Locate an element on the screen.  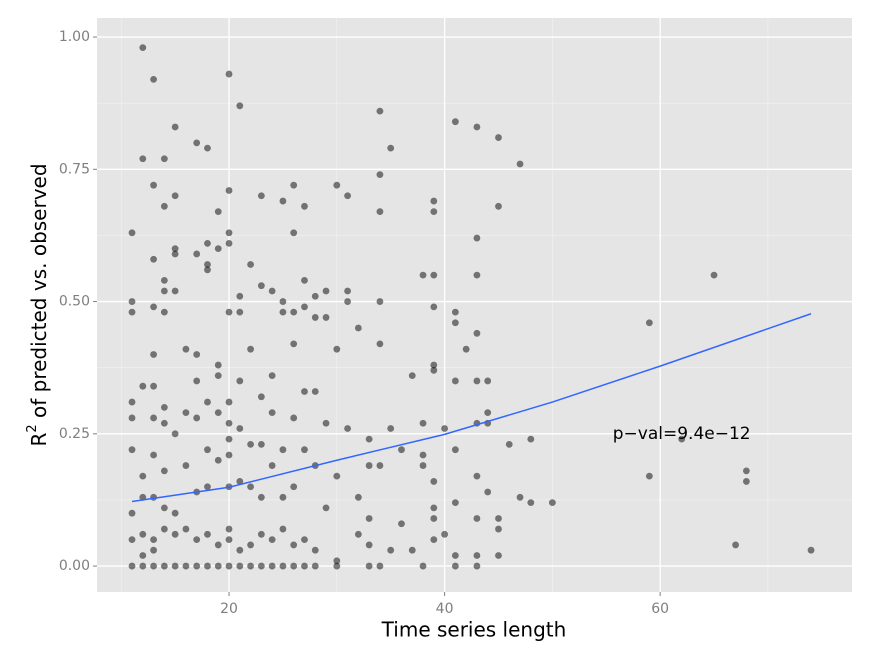
y-tick-label: 0.50 is located at coordinates (74, 302).